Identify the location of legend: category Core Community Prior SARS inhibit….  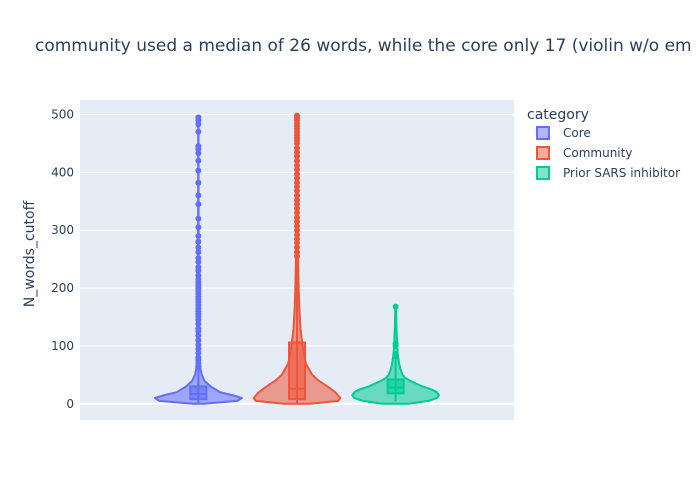
(603, 143).